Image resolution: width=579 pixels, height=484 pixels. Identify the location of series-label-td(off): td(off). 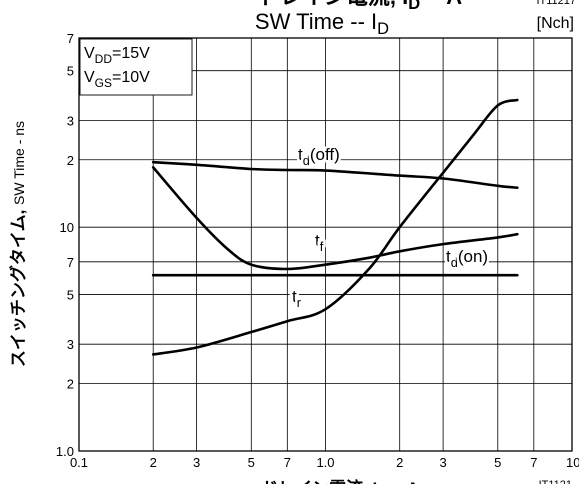
(319, 156).